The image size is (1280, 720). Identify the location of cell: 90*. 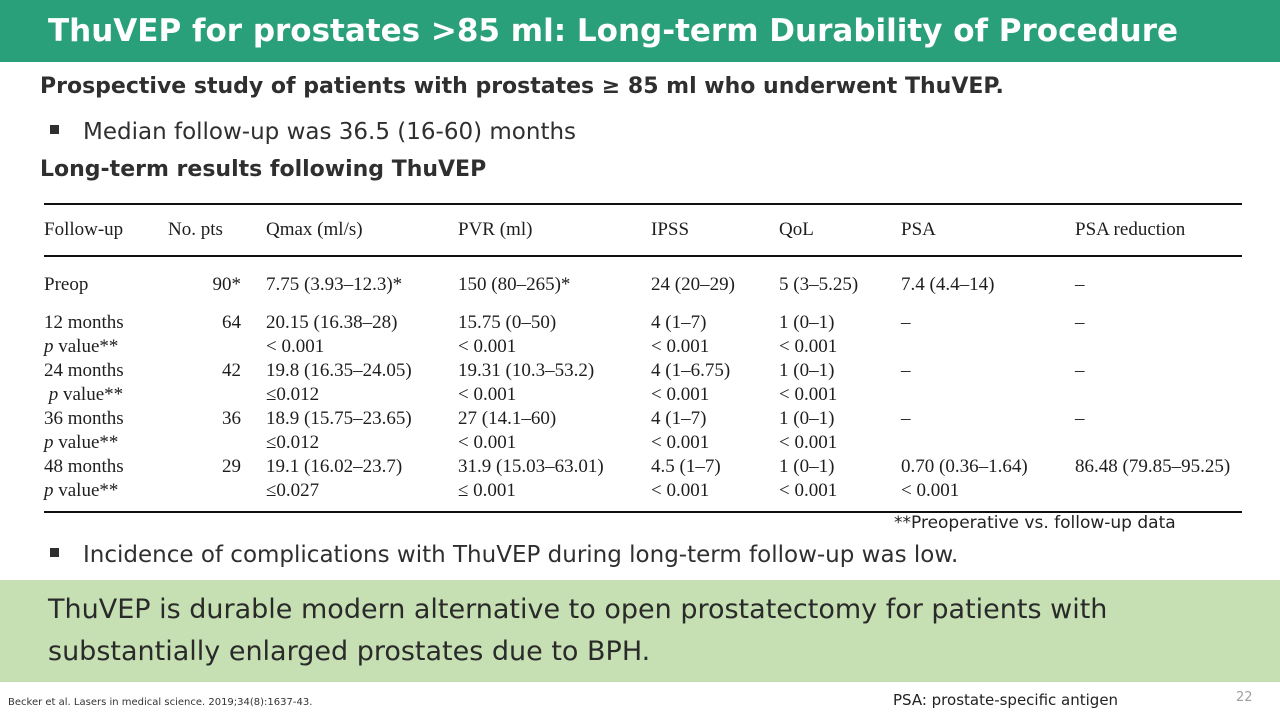
(227, 284).